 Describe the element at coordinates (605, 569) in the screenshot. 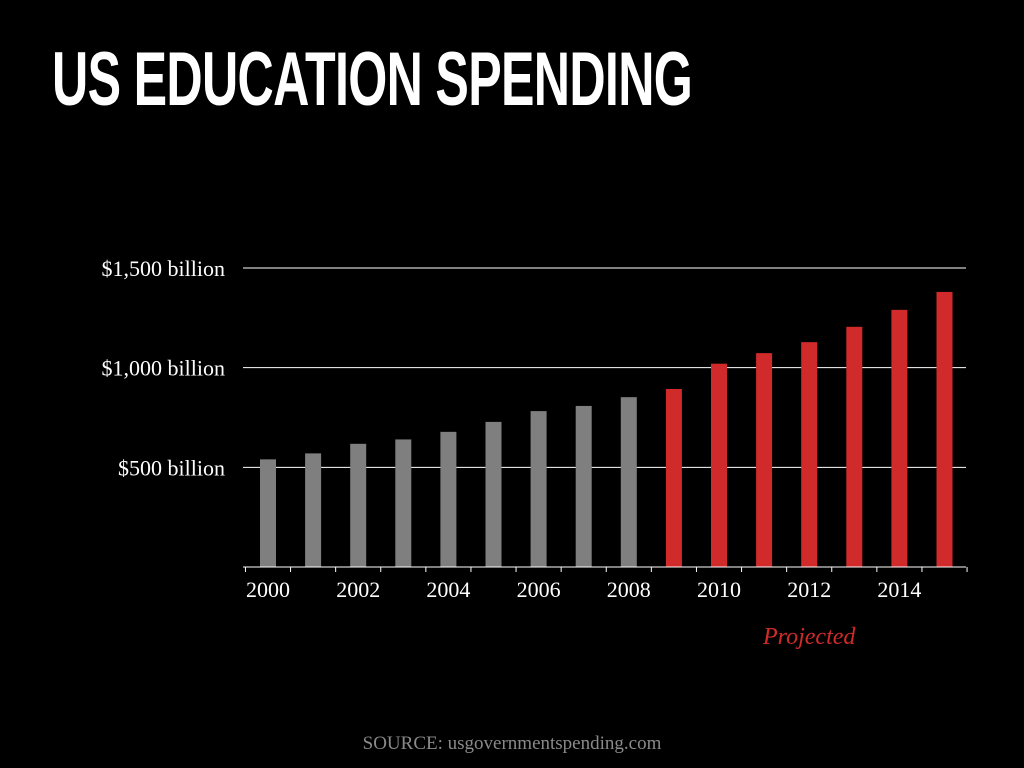

I see `x-axis` at that location.